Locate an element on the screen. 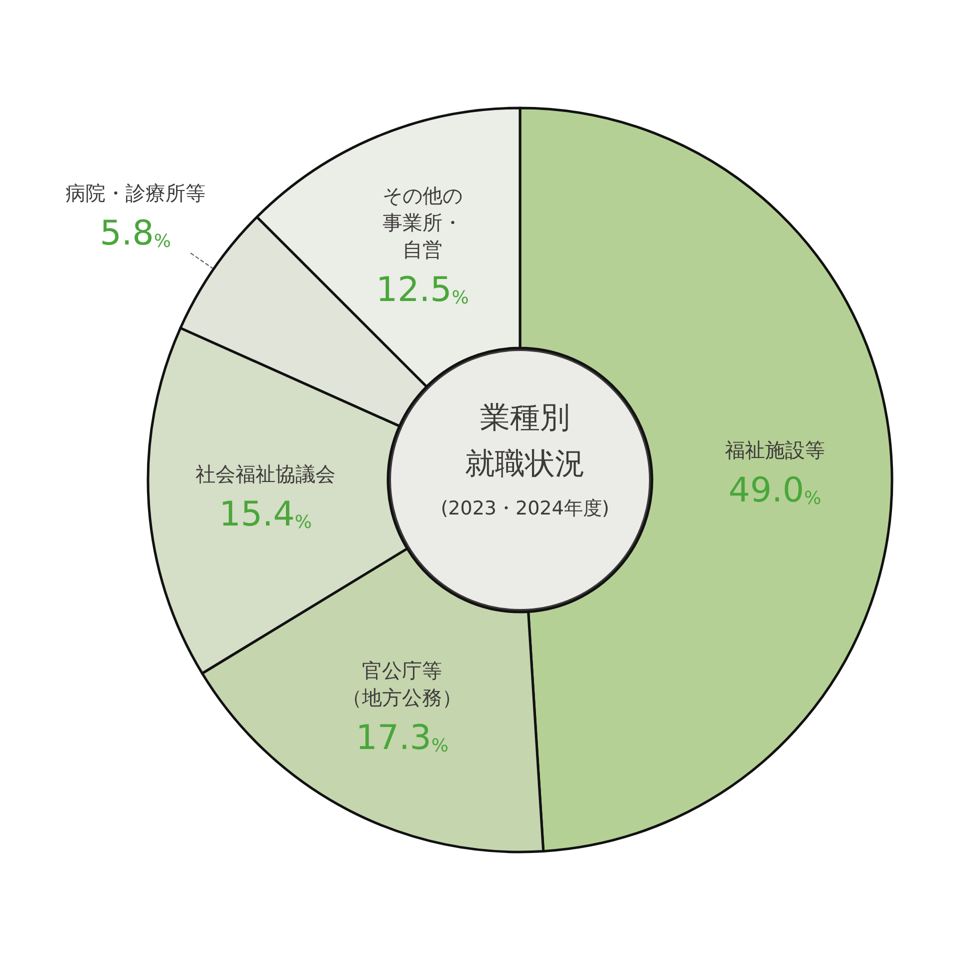 This screenshot has height=960, width=960. data-label: 5.8% is located at coordinates (135, 234).